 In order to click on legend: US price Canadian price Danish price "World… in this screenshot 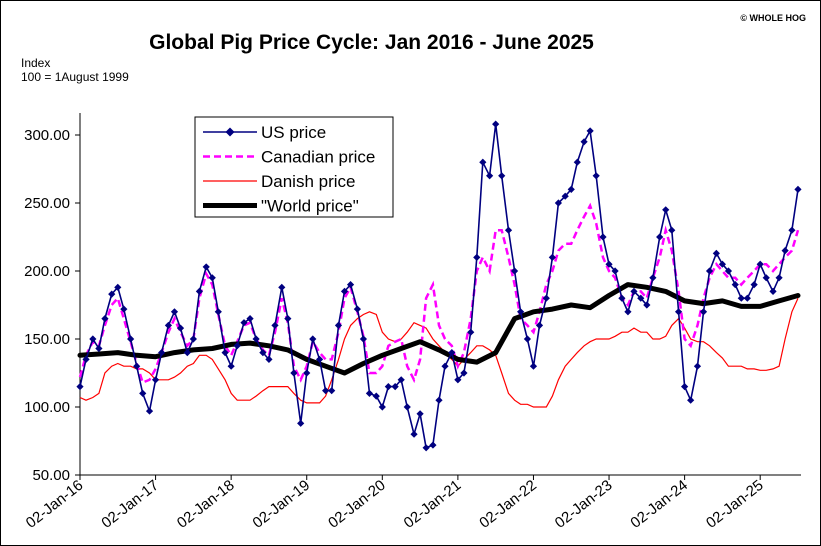, I will do `click(294, 167)`.